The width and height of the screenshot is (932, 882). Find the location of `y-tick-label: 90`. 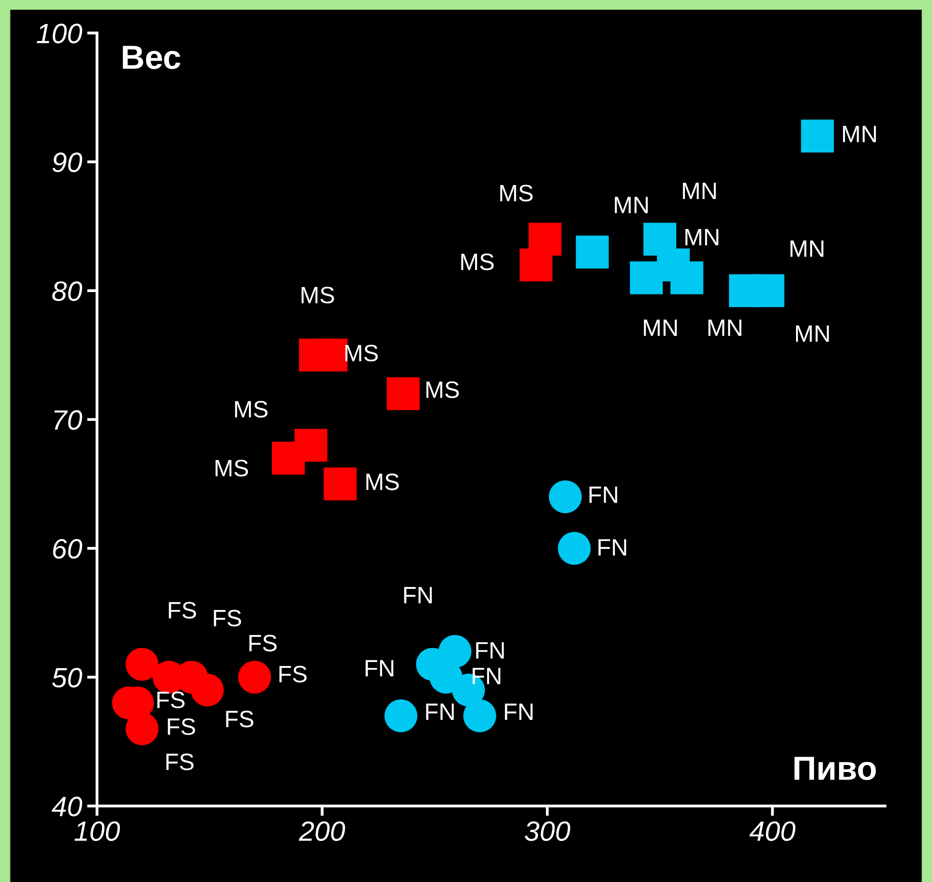

y-tick-label: 90 is located at coordinates (67, 162).